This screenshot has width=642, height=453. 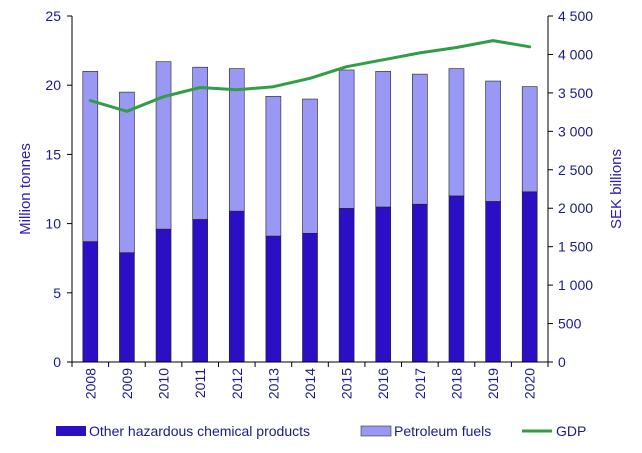 What do you see at coordinates (53, 154) in the screenshot?
I see `y-tick-label: 15` at bounding box center [53, 154].